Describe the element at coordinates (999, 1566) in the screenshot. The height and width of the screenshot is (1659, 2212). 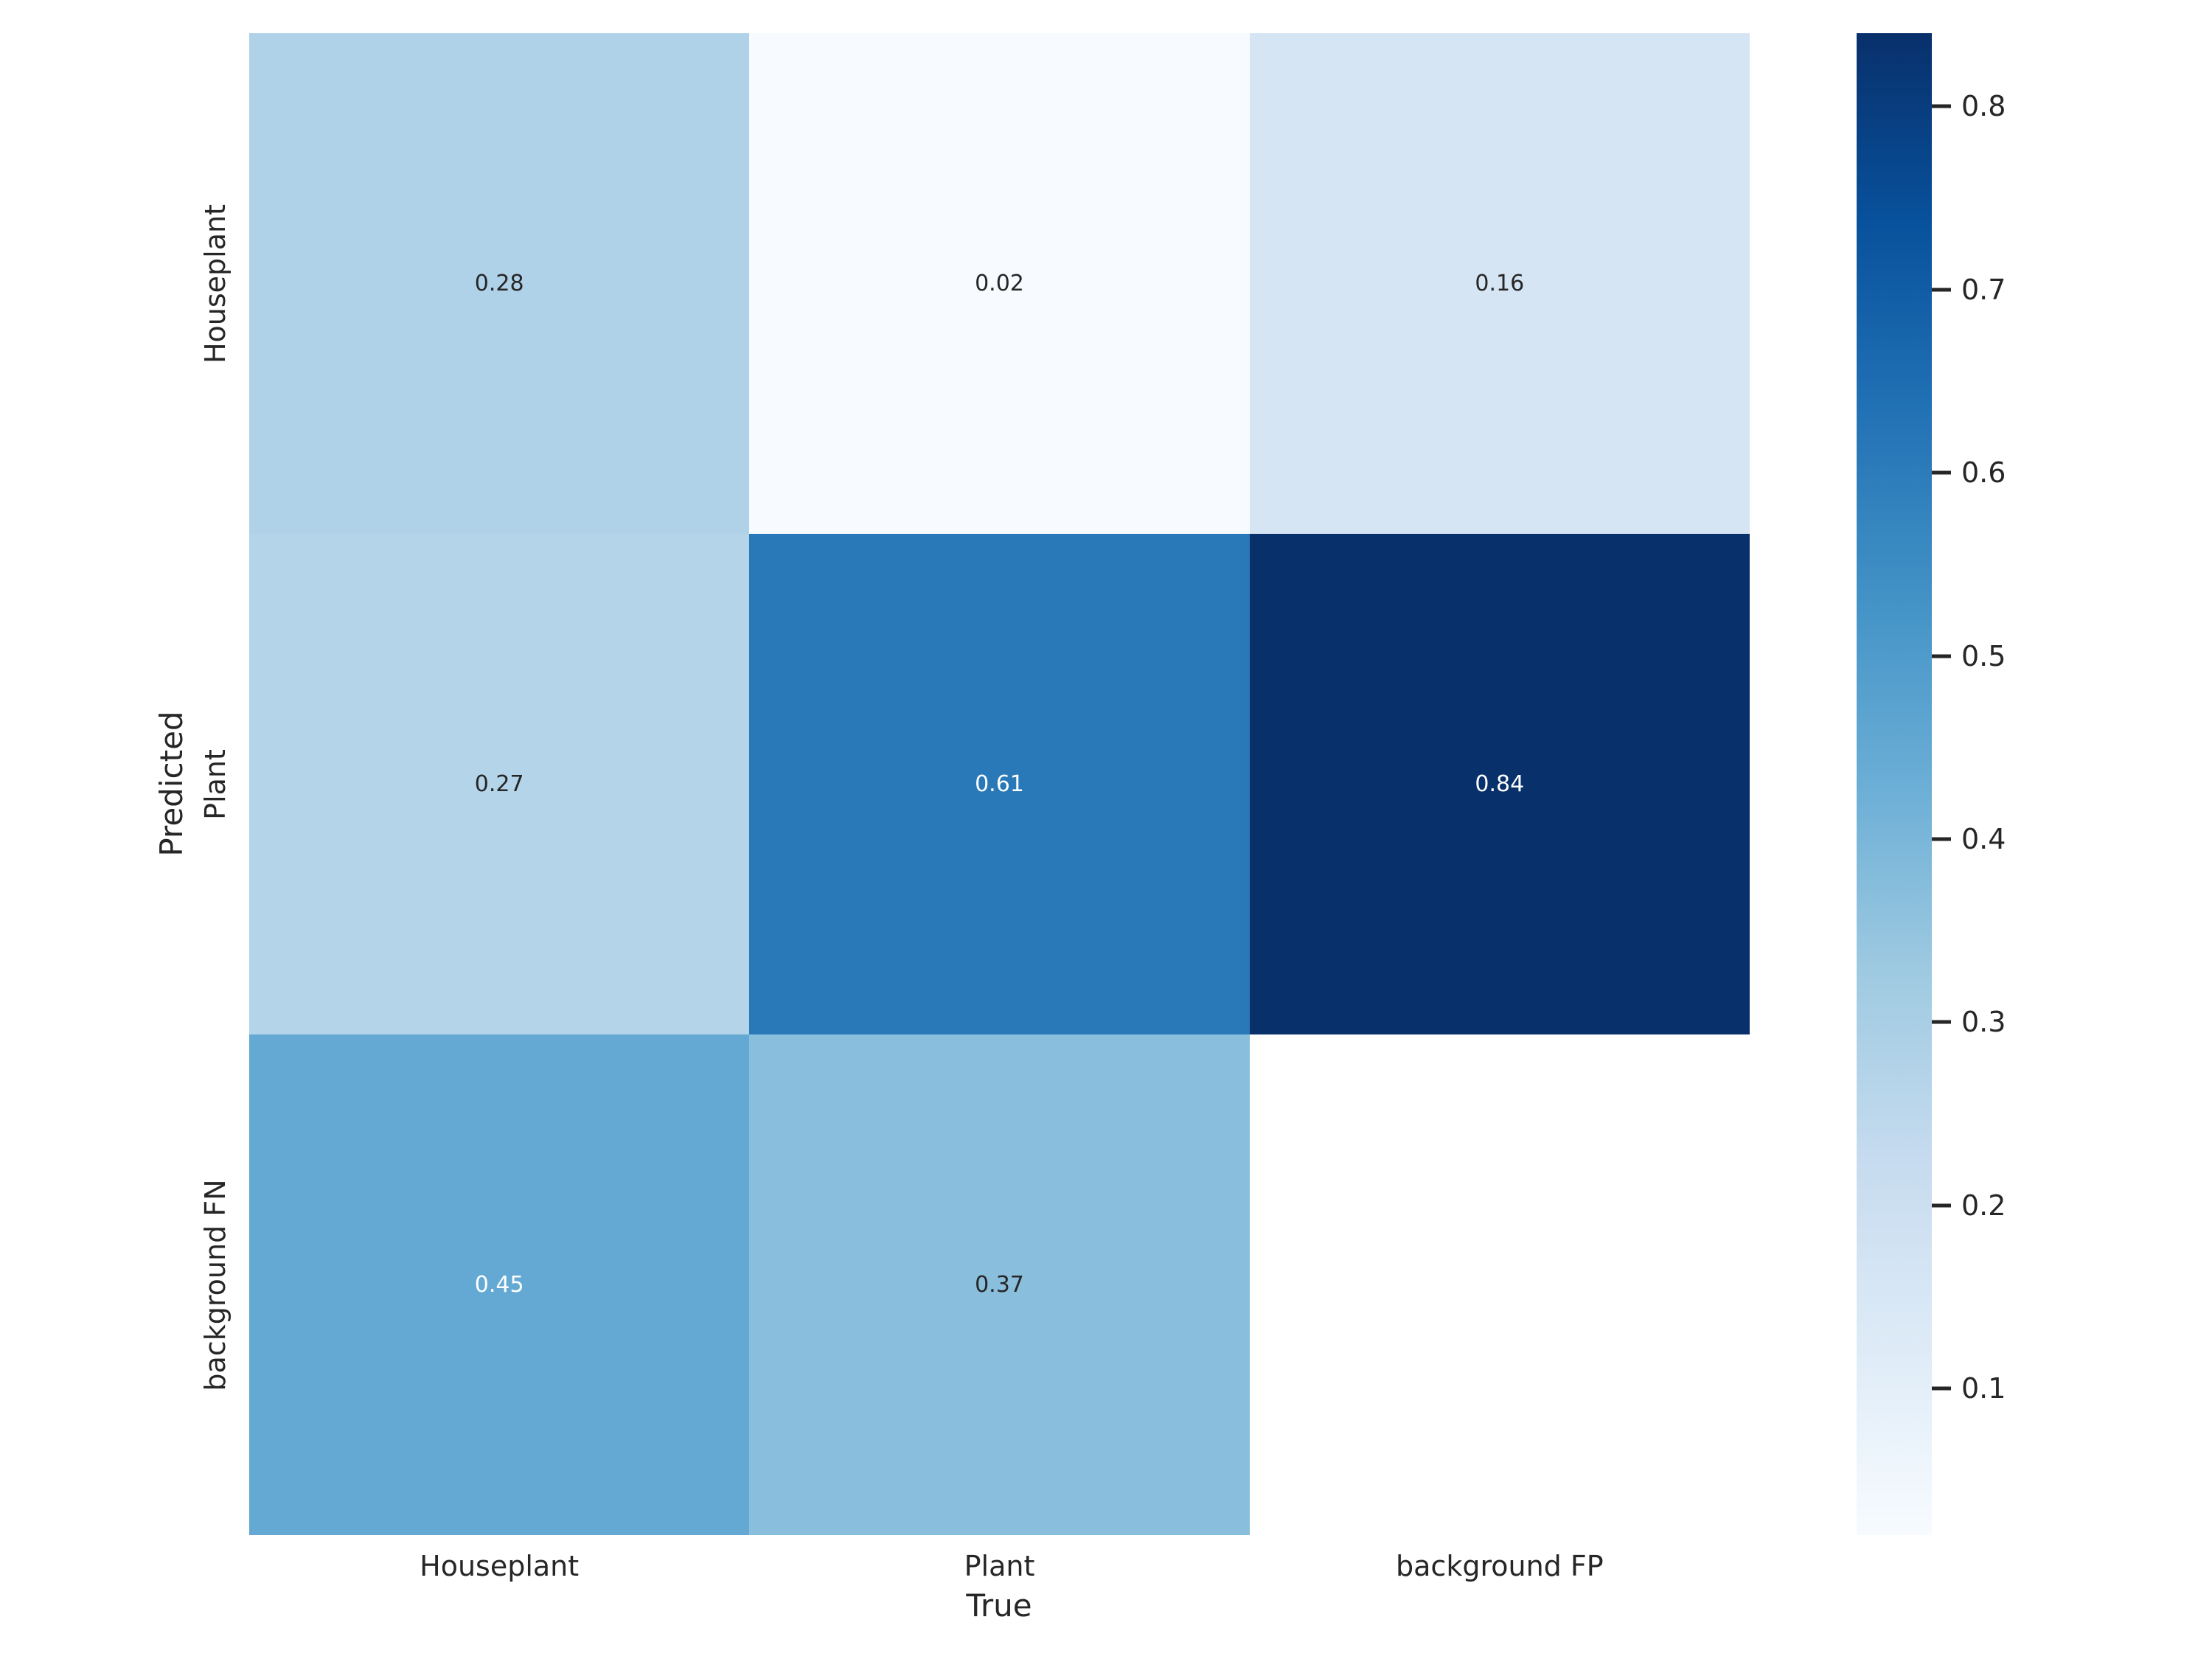
I see `x-tick-label: Plant` at that location.